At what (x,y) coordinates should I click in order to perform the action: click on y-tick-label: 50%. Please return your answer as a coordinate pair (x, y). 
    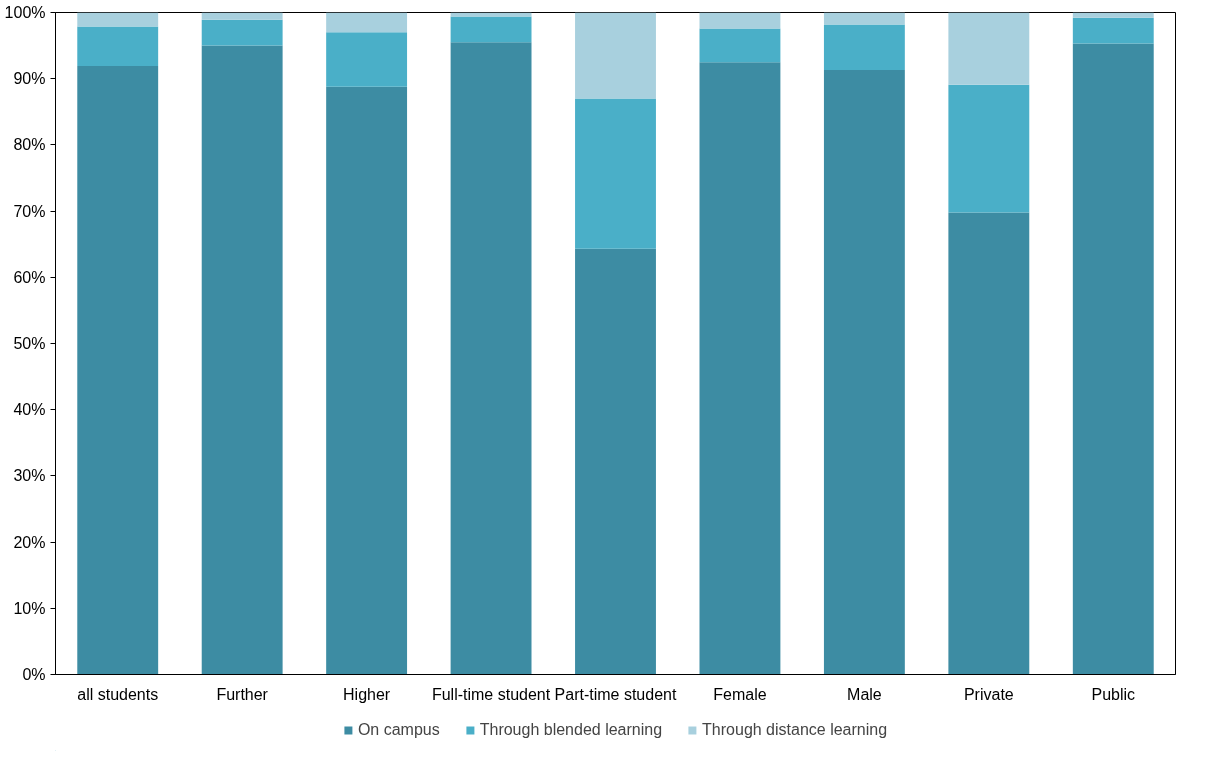
    Looking at the image, I should click on (29, 343).